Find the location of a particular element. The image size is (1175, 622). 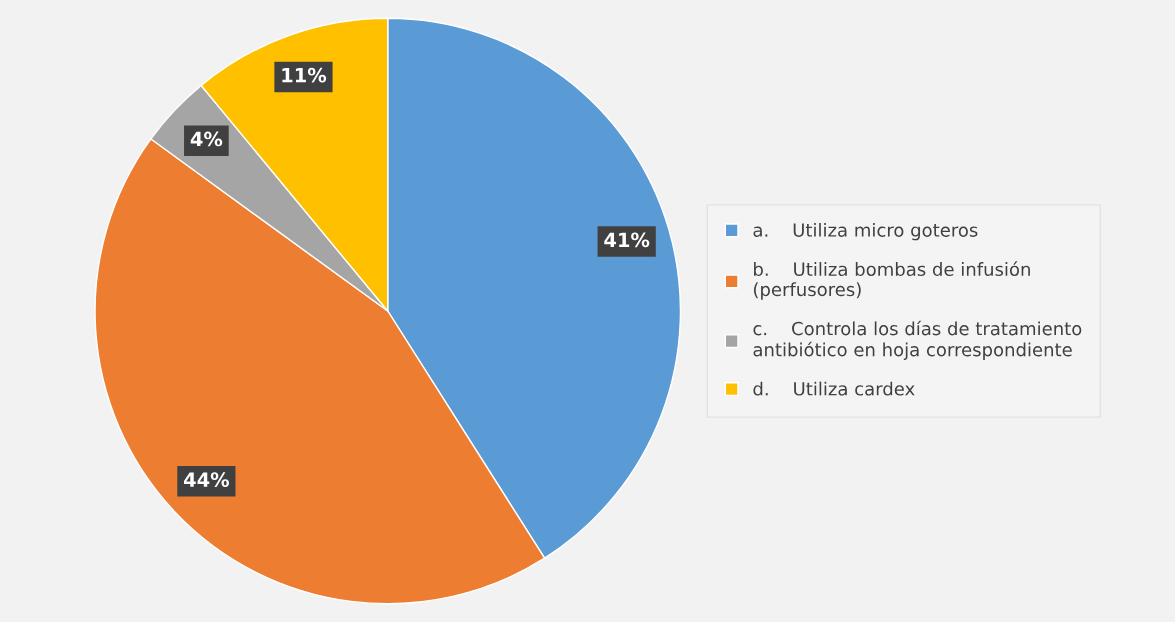

data-label: 4% is located at coordinates (206, 139).